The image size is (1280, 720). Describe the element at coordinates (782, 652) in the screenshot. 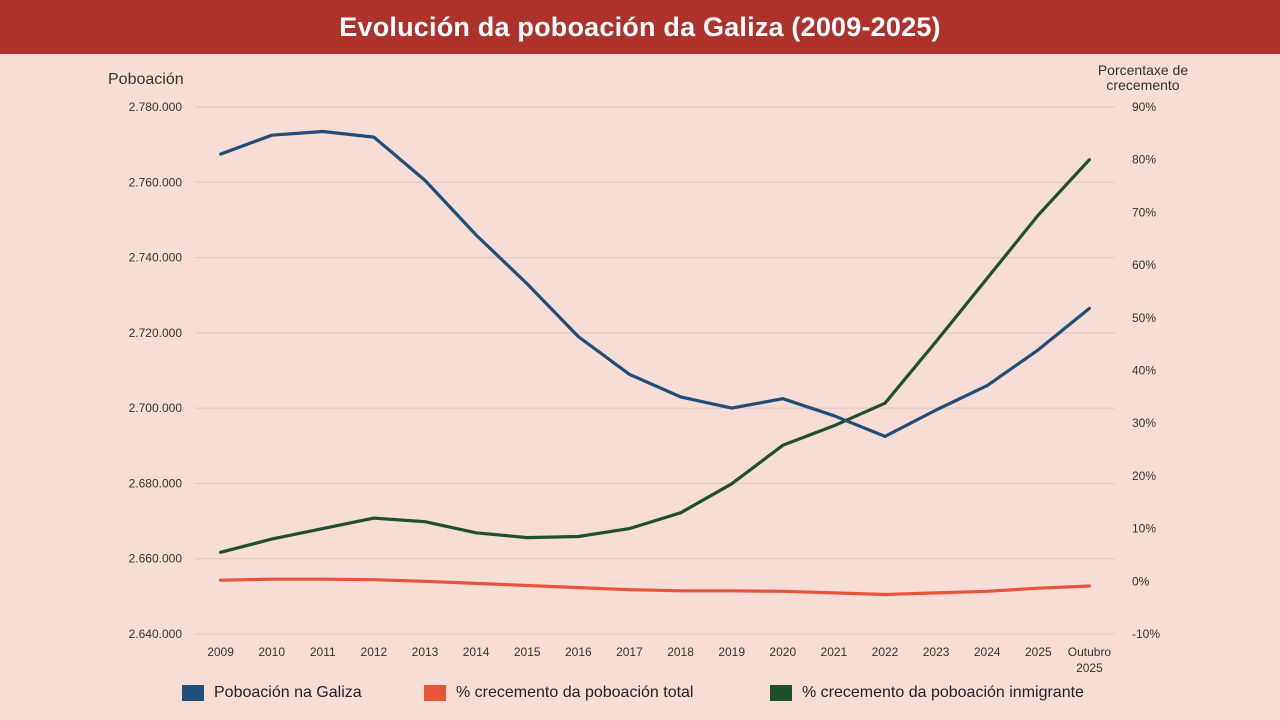

I see `x-tick-label: 2020` at that location.